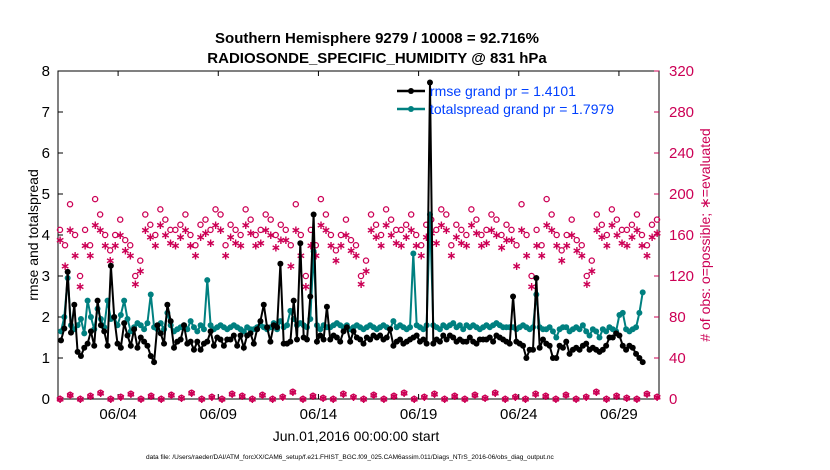  Describe the element at coordinates (33, 235) in the screenshot. I see `y-axis-label: rmse and totalspread` at that location.